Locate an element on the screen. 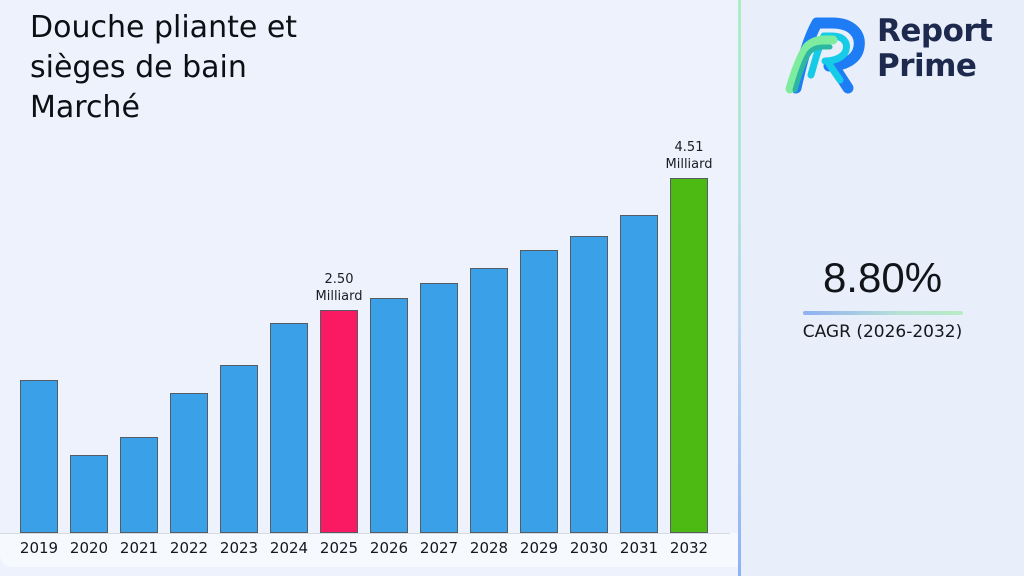  x-axis-strip is located at coordinates (369, 550).